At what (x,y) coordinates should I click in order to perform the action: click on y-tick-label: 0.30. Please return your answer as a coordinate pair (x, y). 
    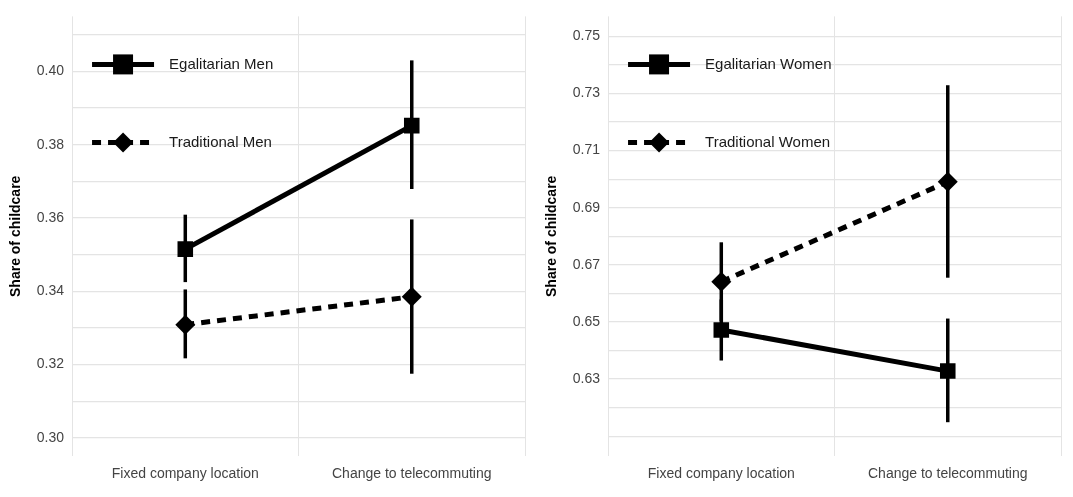
    Looking at the image, I should click on (50, 436).